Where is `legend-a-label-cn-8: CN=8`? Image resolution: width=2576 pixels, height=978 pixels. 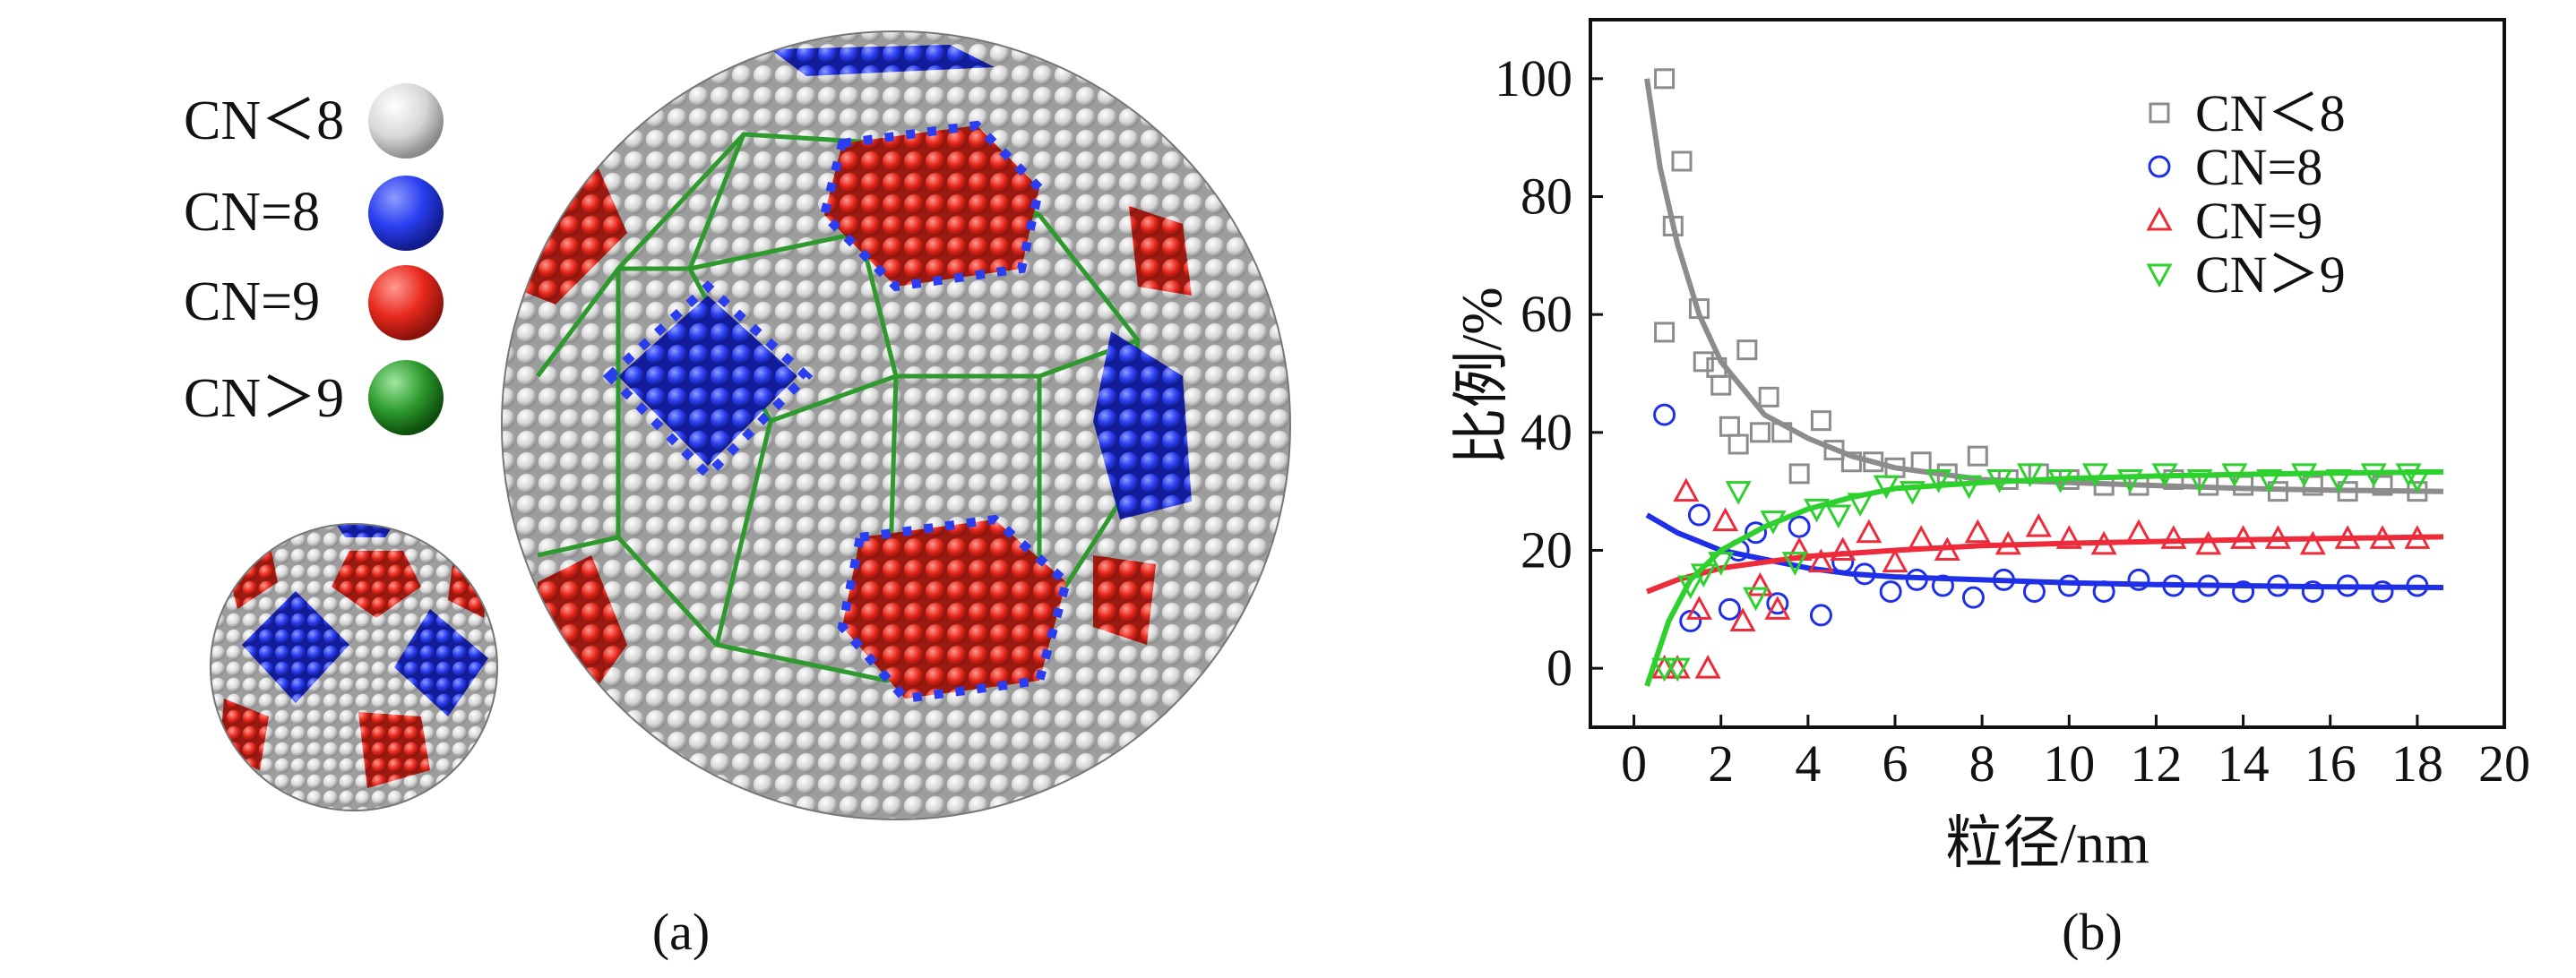
legend-a-label-cn-8: CN=8 is located at coordinates (252, 213).